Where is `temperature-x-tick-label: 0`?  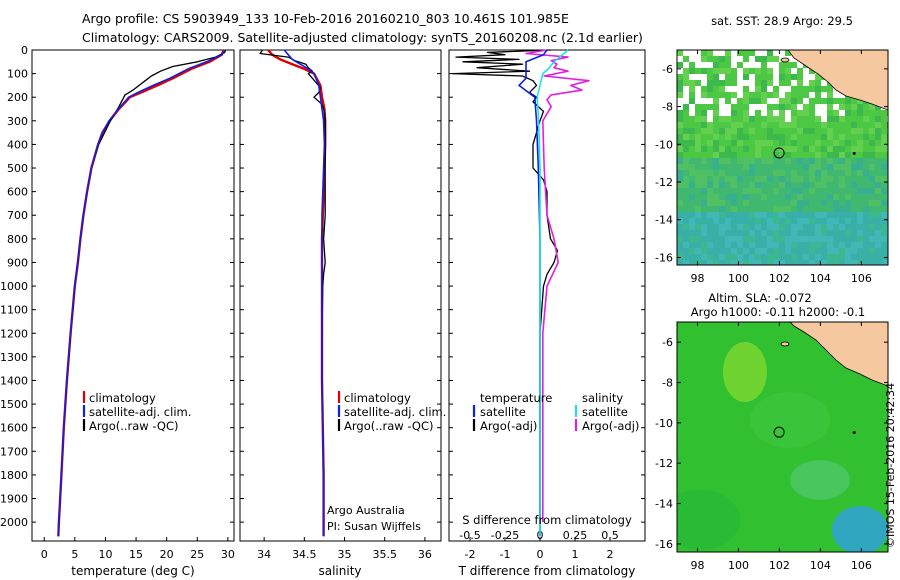
temperature-x-tick-label: 0 is located at coordinates (44, 554).